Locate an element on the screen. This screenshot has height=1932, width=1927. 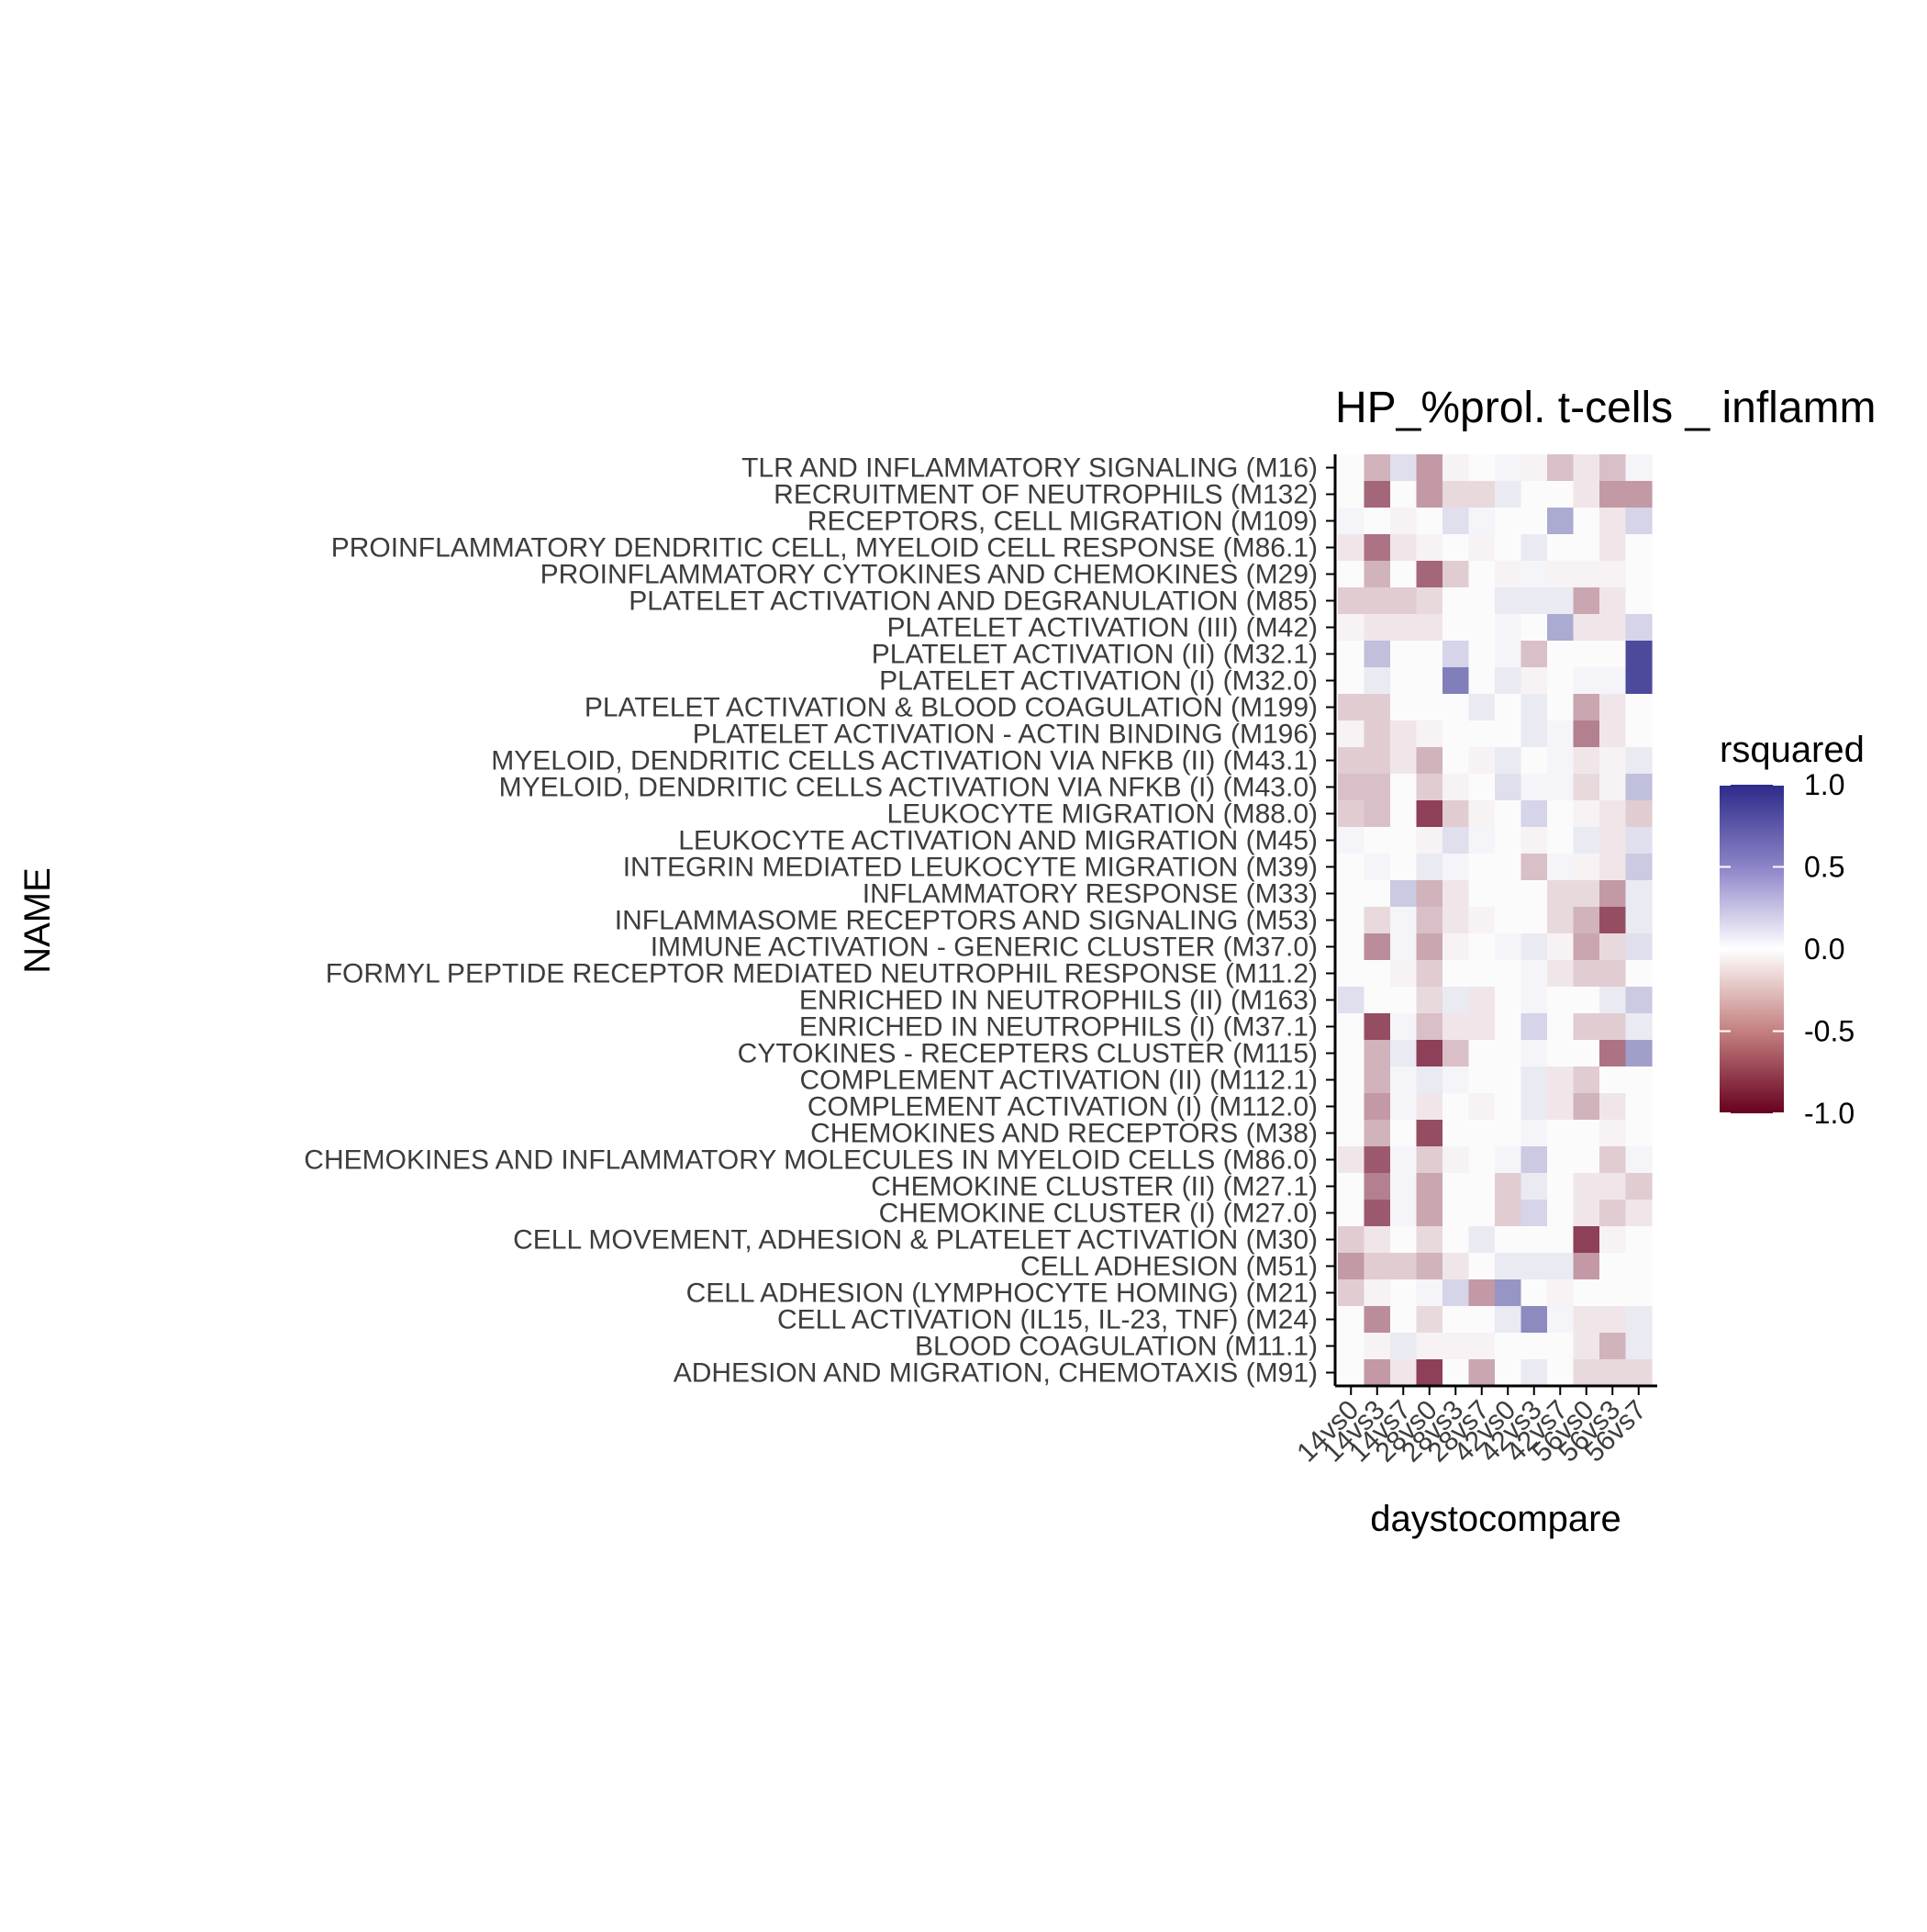
heatmap-cells is located at coordinates (1495, 920).